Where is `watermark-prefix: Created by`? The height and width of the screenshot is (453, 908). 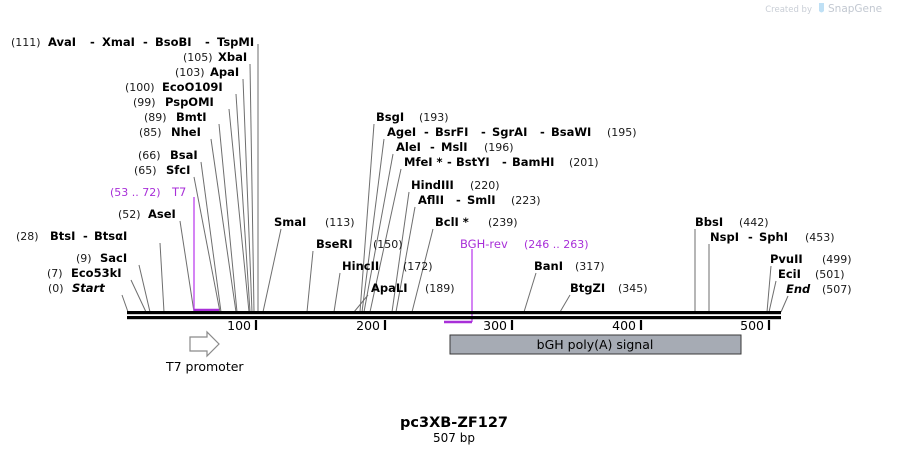
watermark-prefix: Created by is located at coordinates (788, 10).